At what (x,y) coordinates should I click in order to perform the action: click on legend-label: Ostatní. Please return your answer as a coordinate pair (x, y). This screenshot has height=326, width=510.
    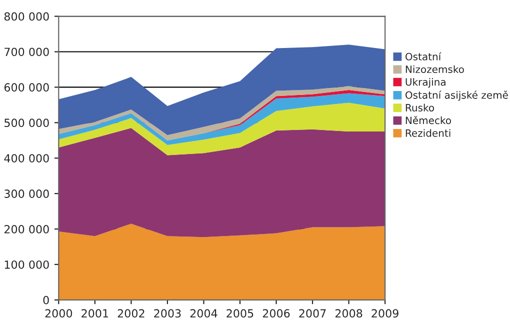
    Looking at the image, I should click on (424, 56).